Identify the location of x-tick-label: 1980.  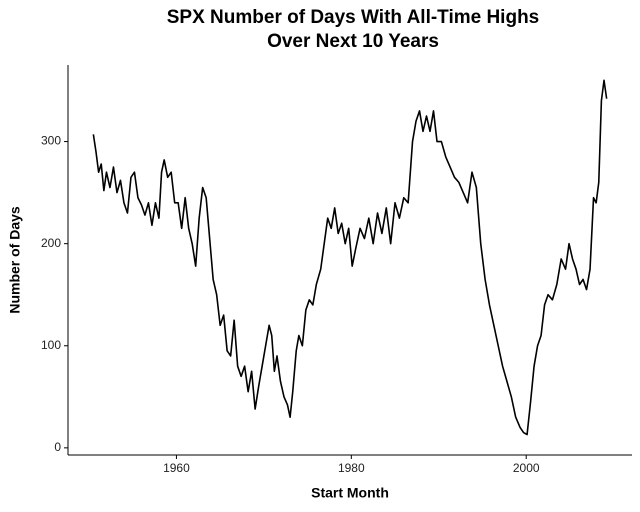
(351, 468).